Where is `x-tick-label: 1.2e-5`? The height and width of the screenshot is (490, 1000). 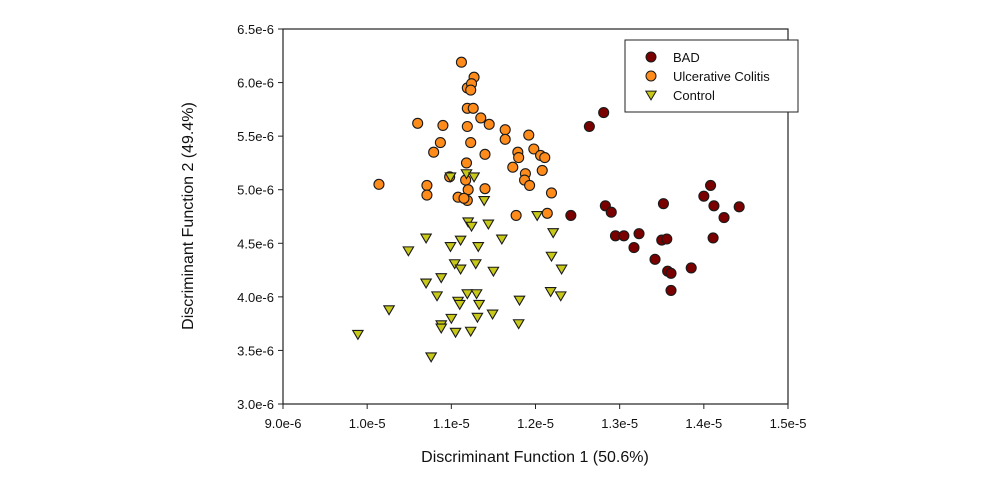 x-tick-label: 1.2e-5 is located at coordinates (535, 423).